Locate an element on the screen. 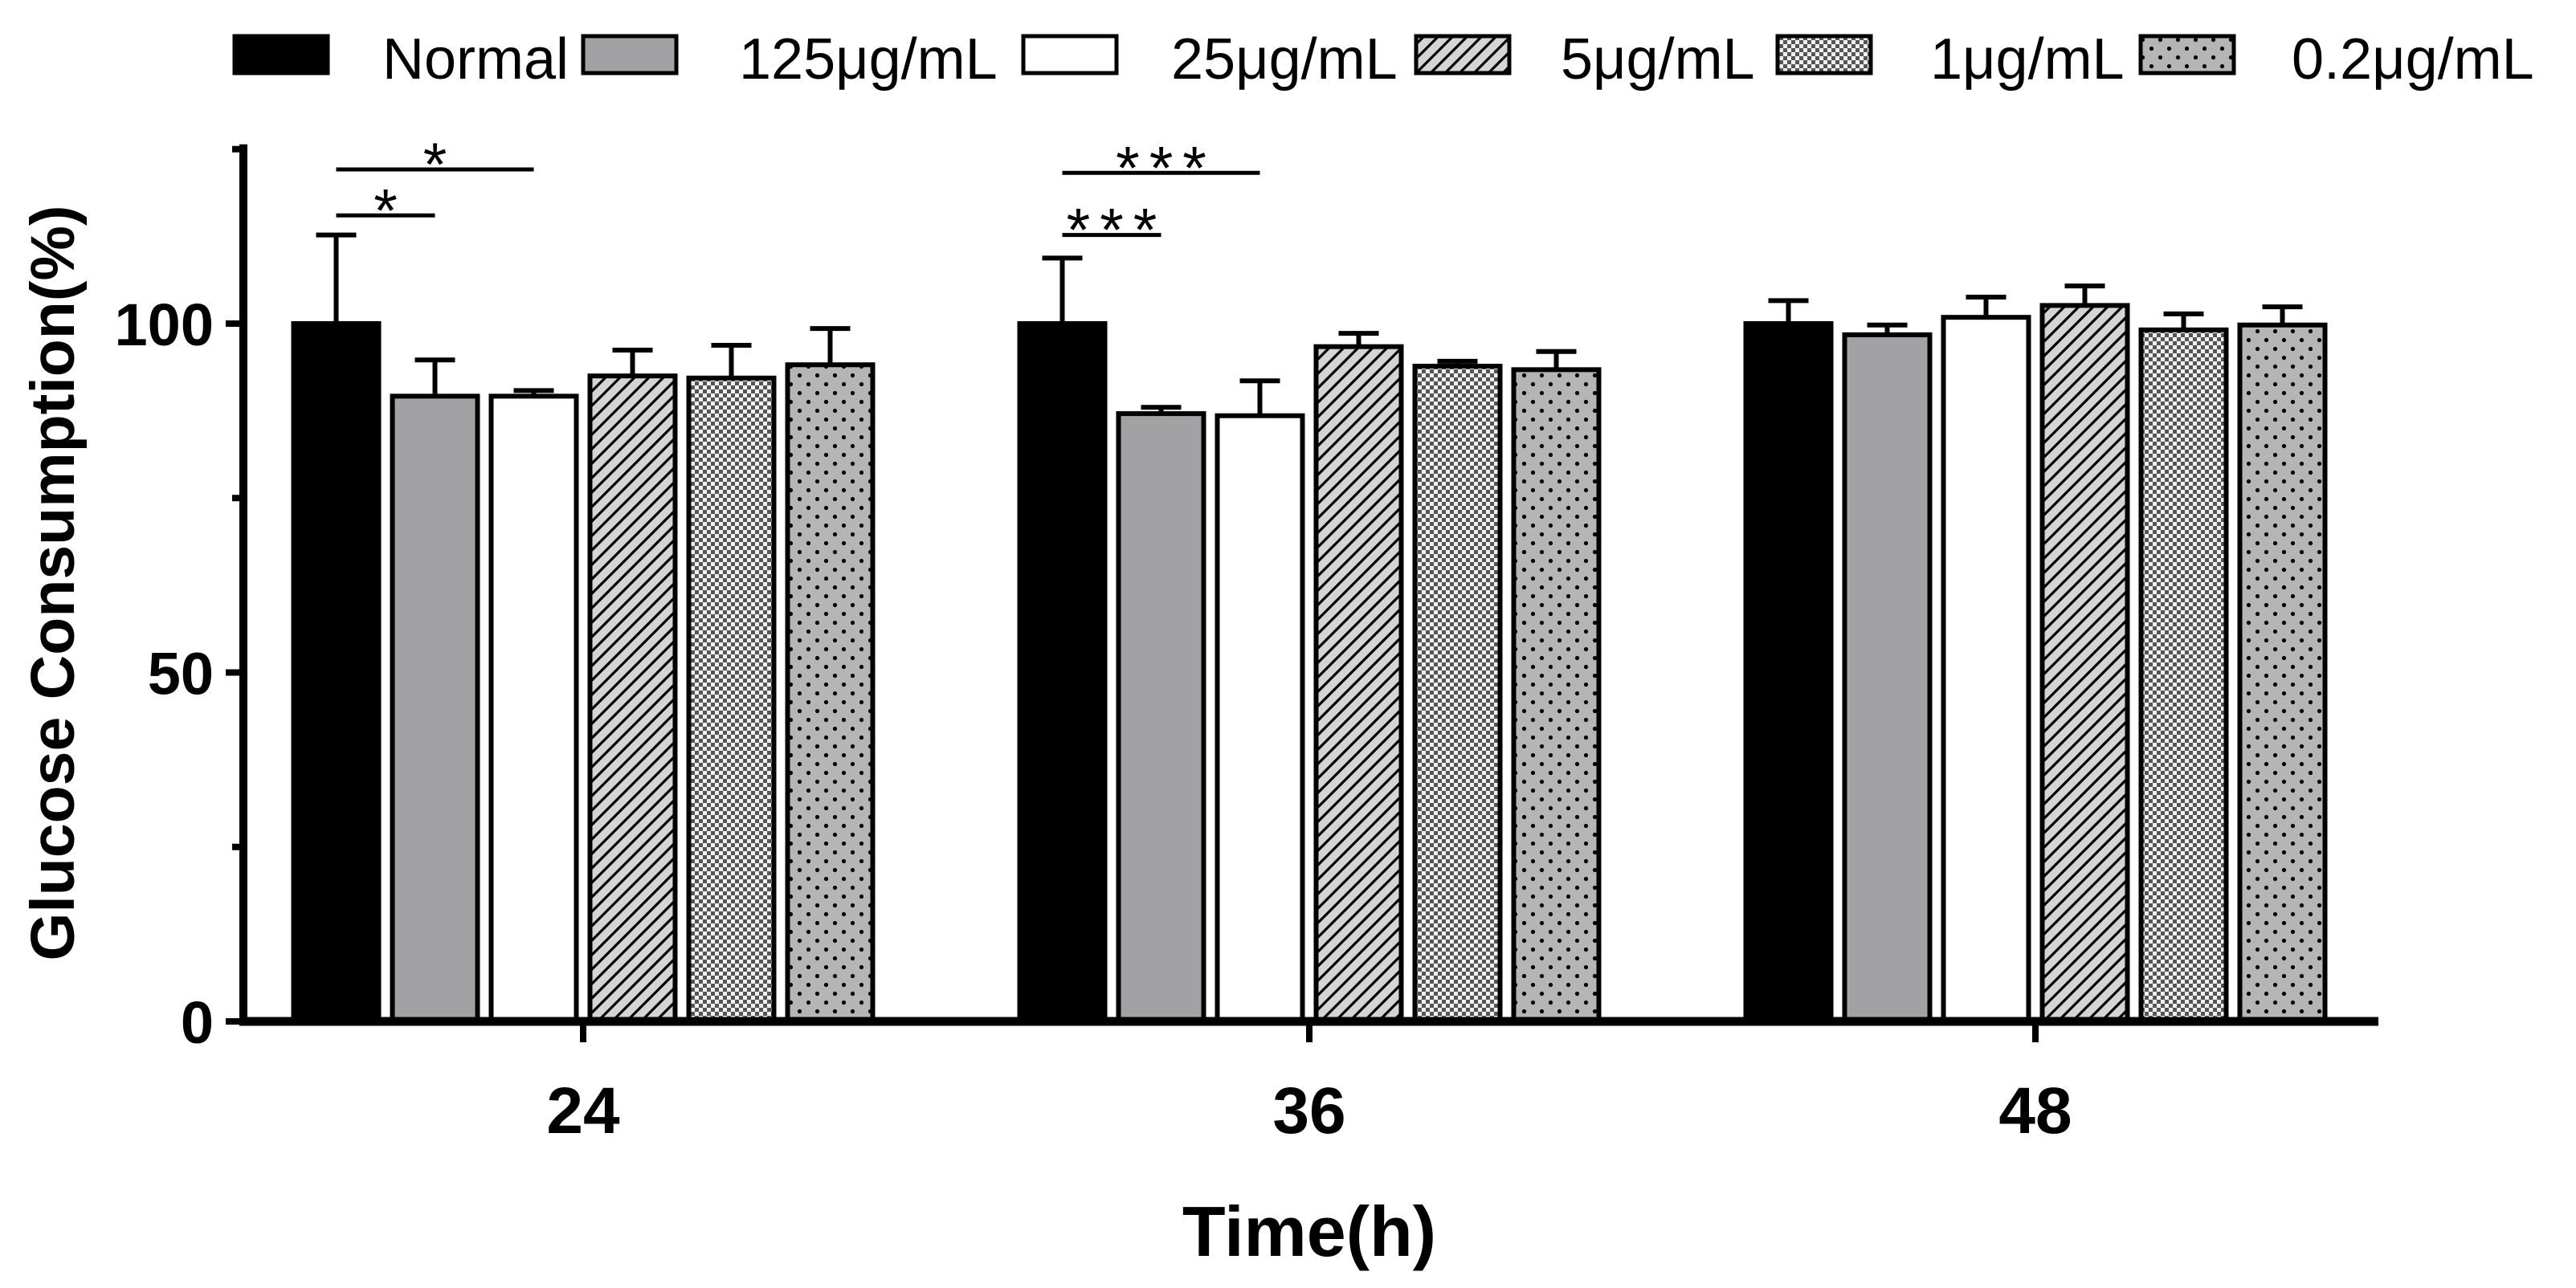 The image size is (2576, 1288). legend-item-5ug-ml: 5μg/mL is located at coordinates (1584, 59).